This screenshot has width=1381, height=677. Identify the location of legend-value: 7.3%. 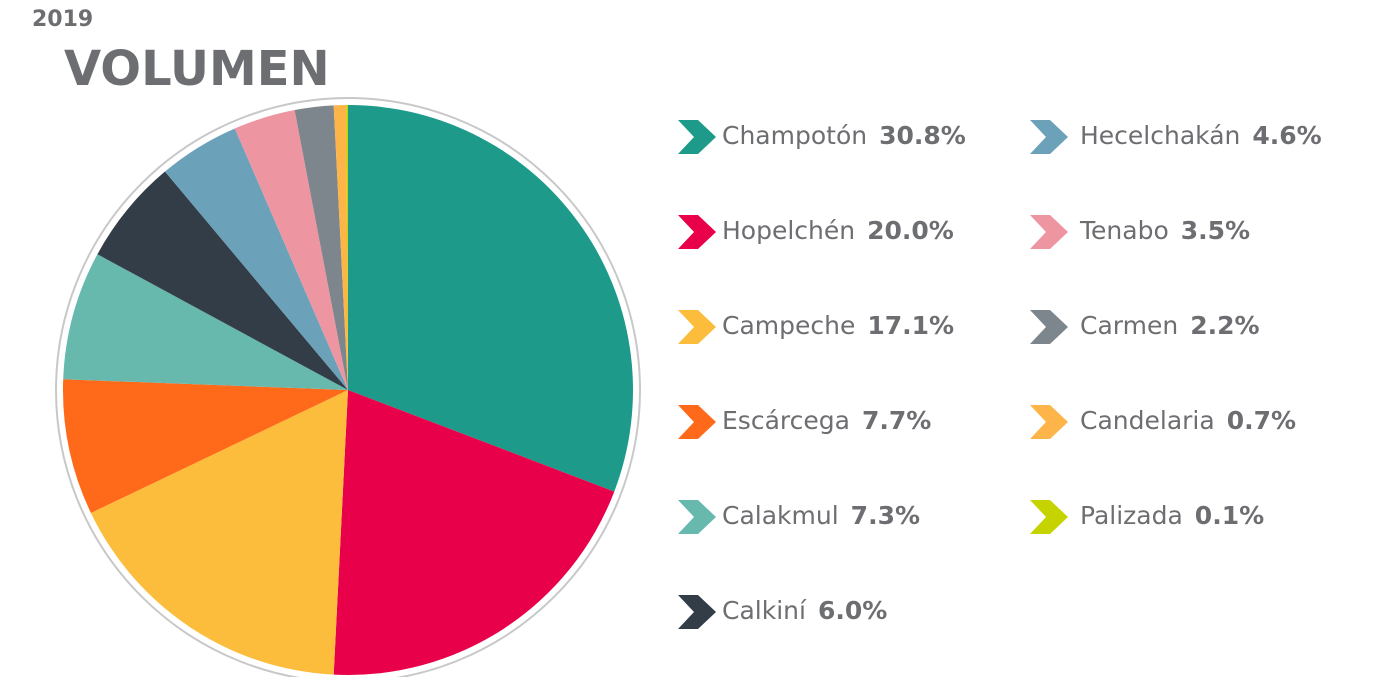
(885, 515).